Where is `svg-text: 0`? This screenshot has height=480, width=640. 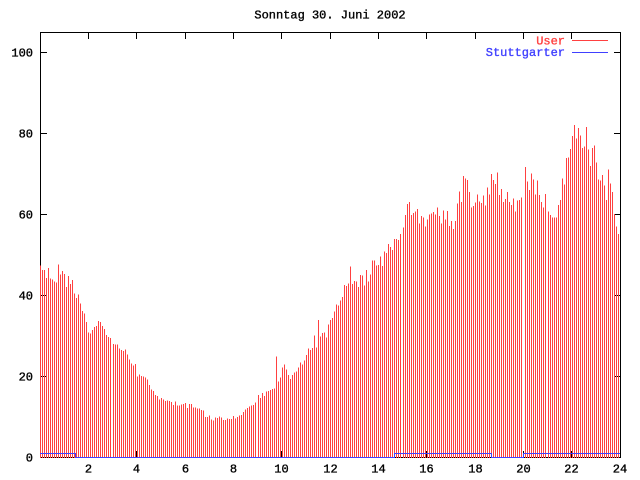
svg-text: 0 is located at coordinates (29, 459).